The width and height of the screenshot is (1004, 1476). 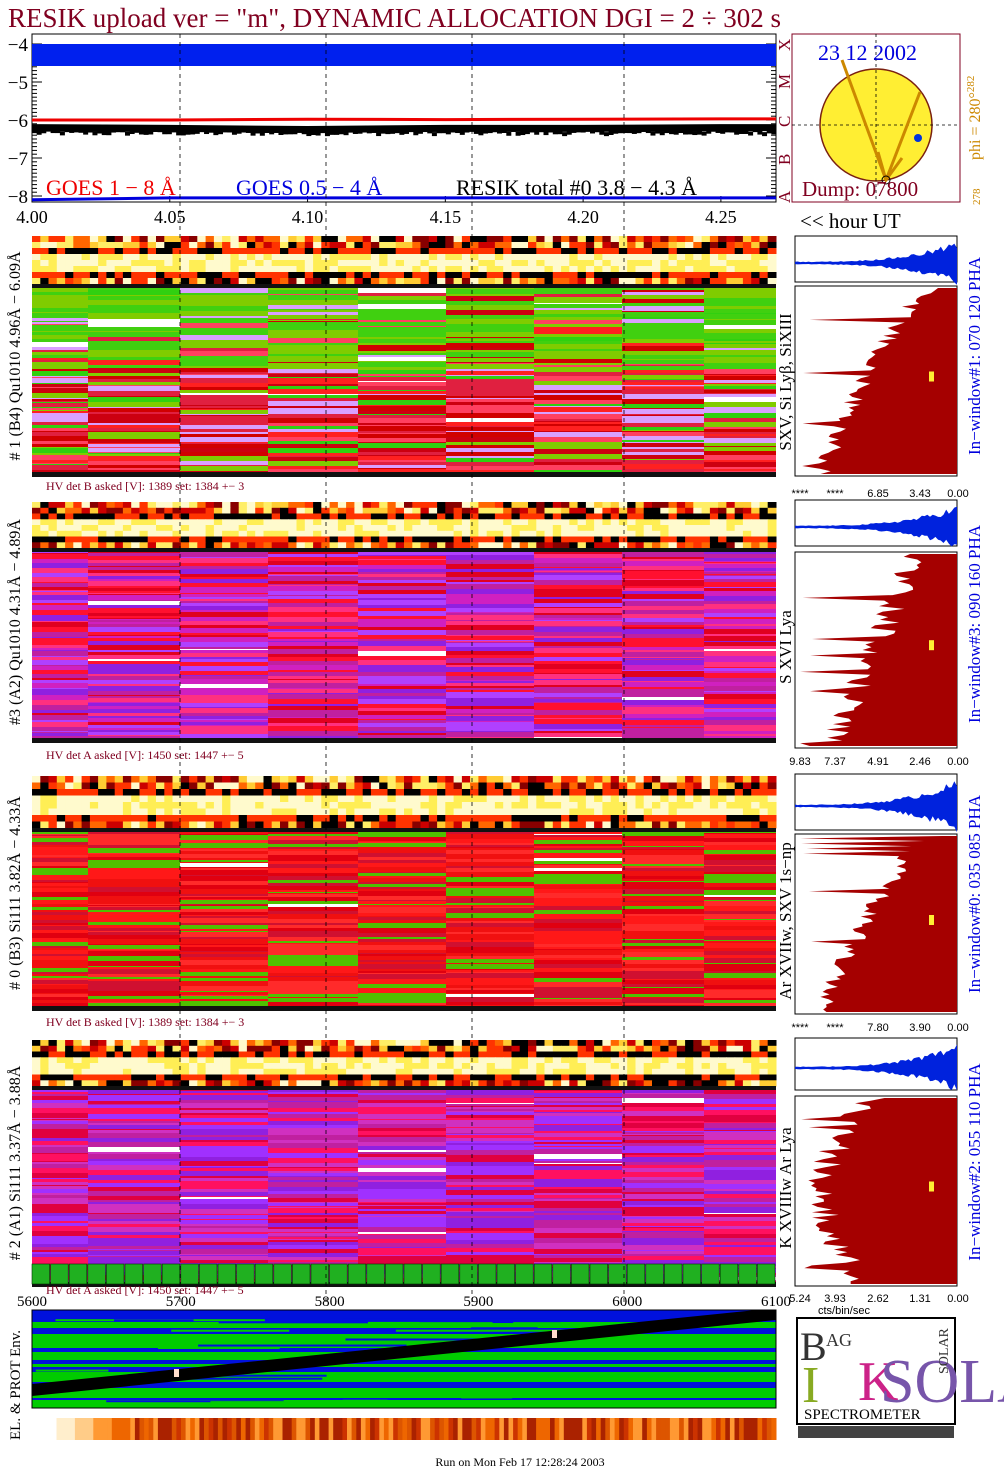 What do you see at coordinates (785, 382) in the screenshot?
I see `channel-line-label: SXV, Si Lyβ, SiXIII` at bounding box center [785, 382].